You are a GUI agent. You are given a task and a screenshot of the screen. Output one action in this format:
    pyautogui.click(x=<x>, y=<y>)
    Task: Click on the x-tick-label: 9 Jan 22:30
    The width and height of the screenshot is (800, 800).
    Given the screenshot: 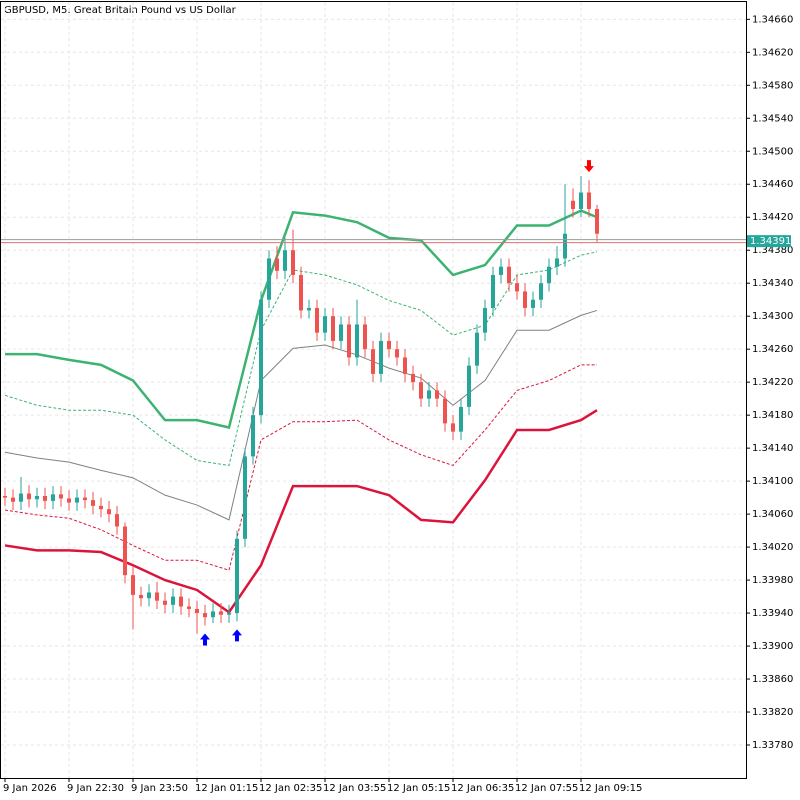 What is the action you would take?
    pyautogui.click(x=95, y=788)
    